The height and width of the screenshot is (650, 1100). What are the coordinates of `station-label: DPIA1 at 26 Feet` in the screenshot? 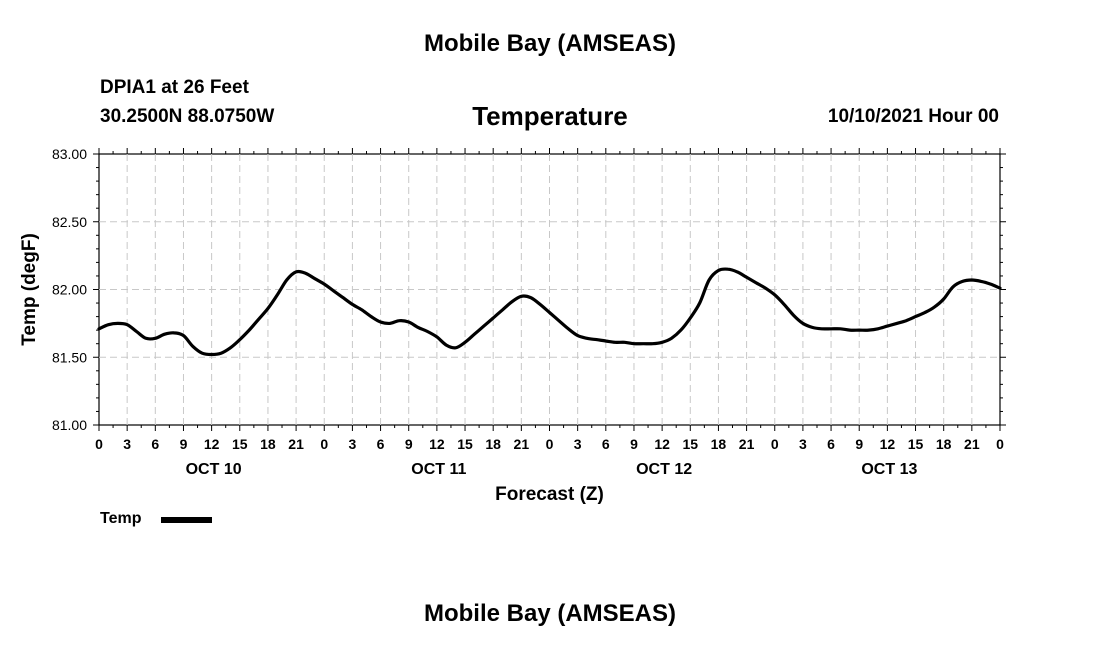 It's located at (174, 87).